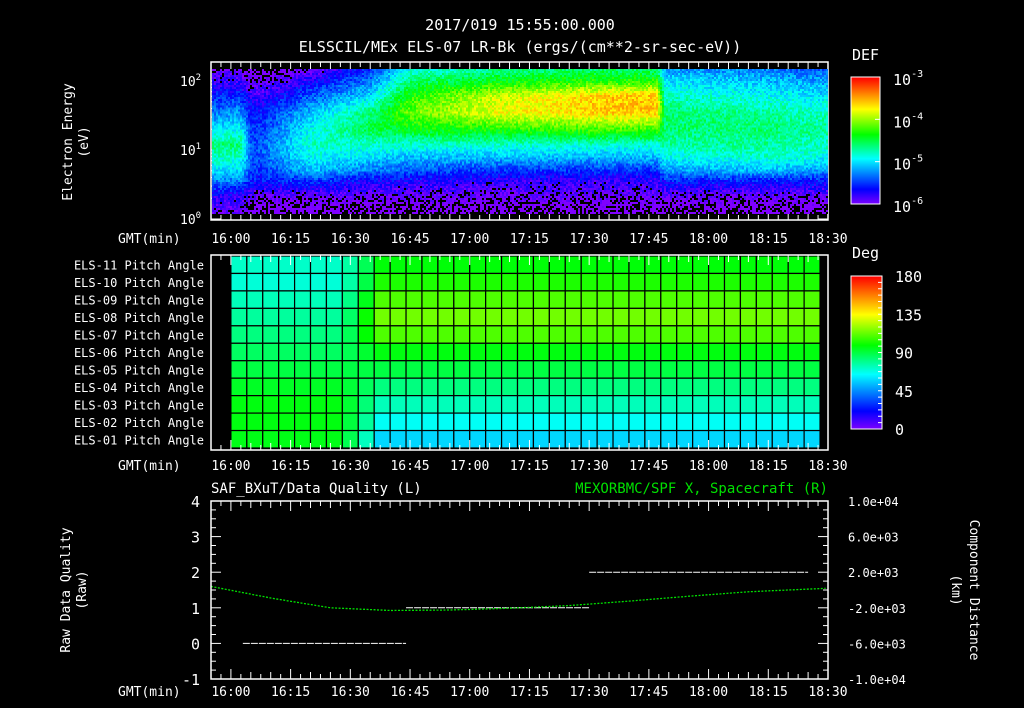  Describe the element at coordinates (520, 141) in the screenshot. I see `energy-spectrogram-image` at that location.